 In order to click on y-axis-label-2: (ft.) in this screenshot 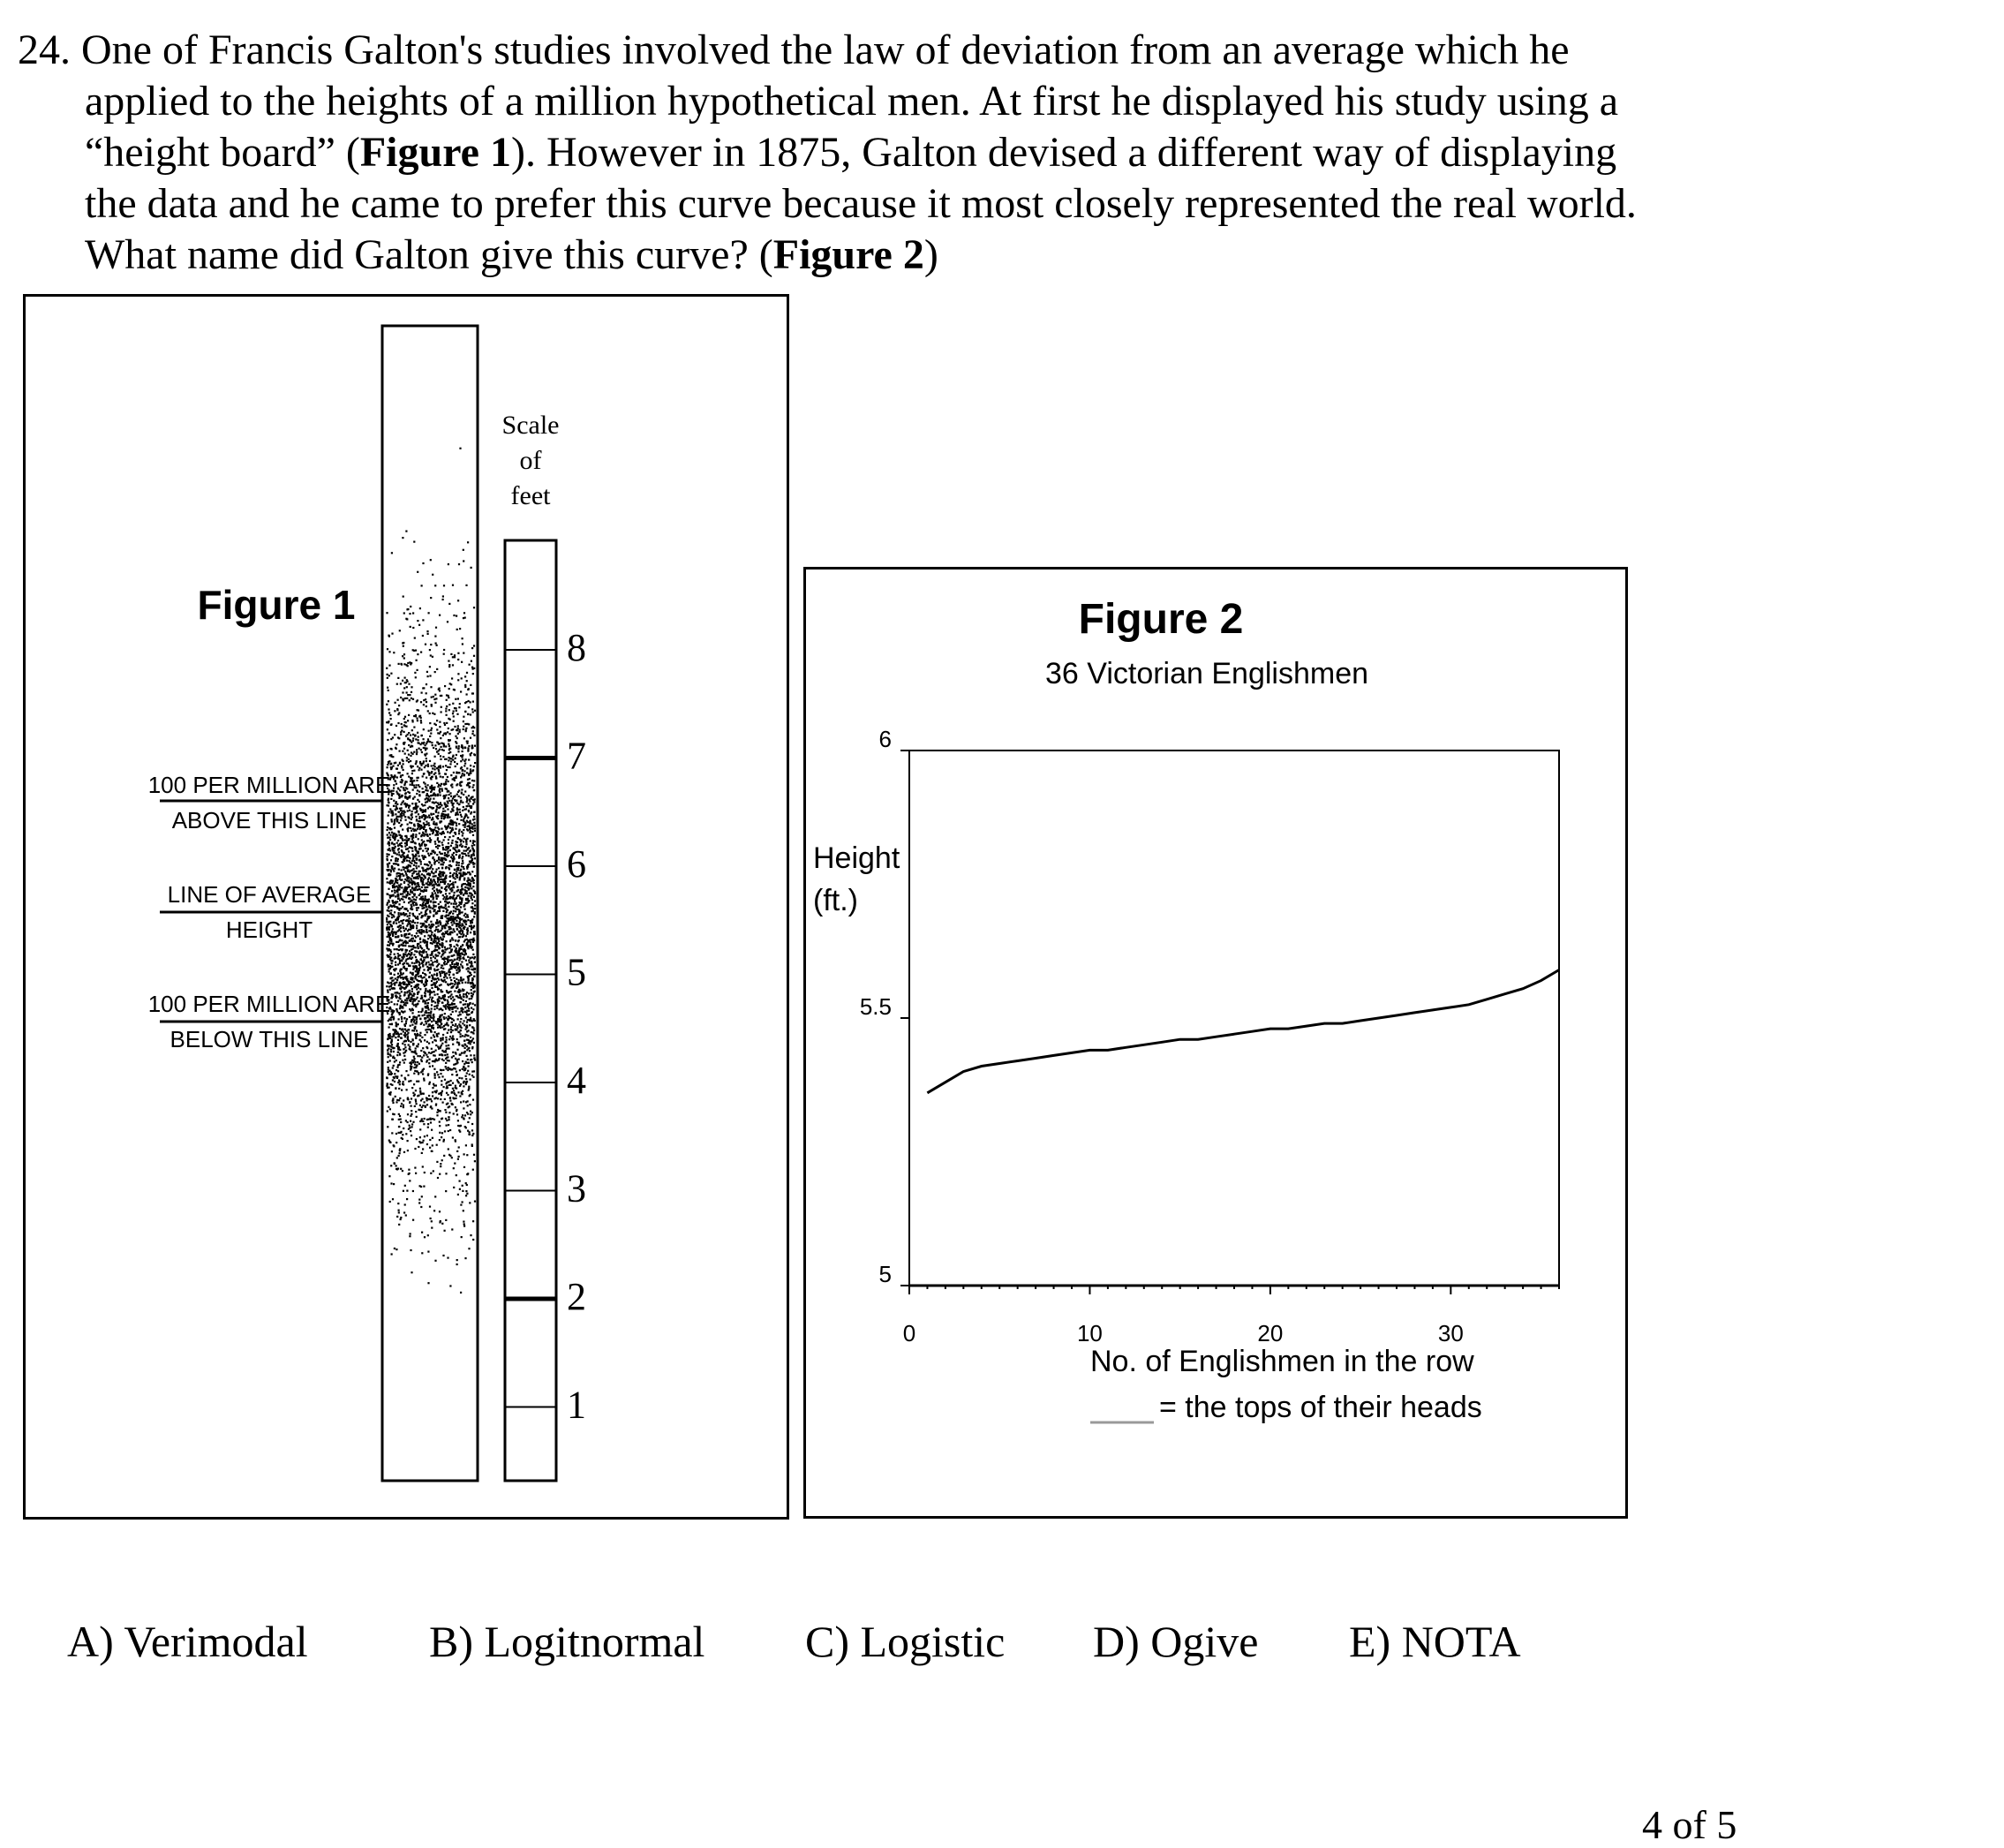, I will do `click(836, 900)`.